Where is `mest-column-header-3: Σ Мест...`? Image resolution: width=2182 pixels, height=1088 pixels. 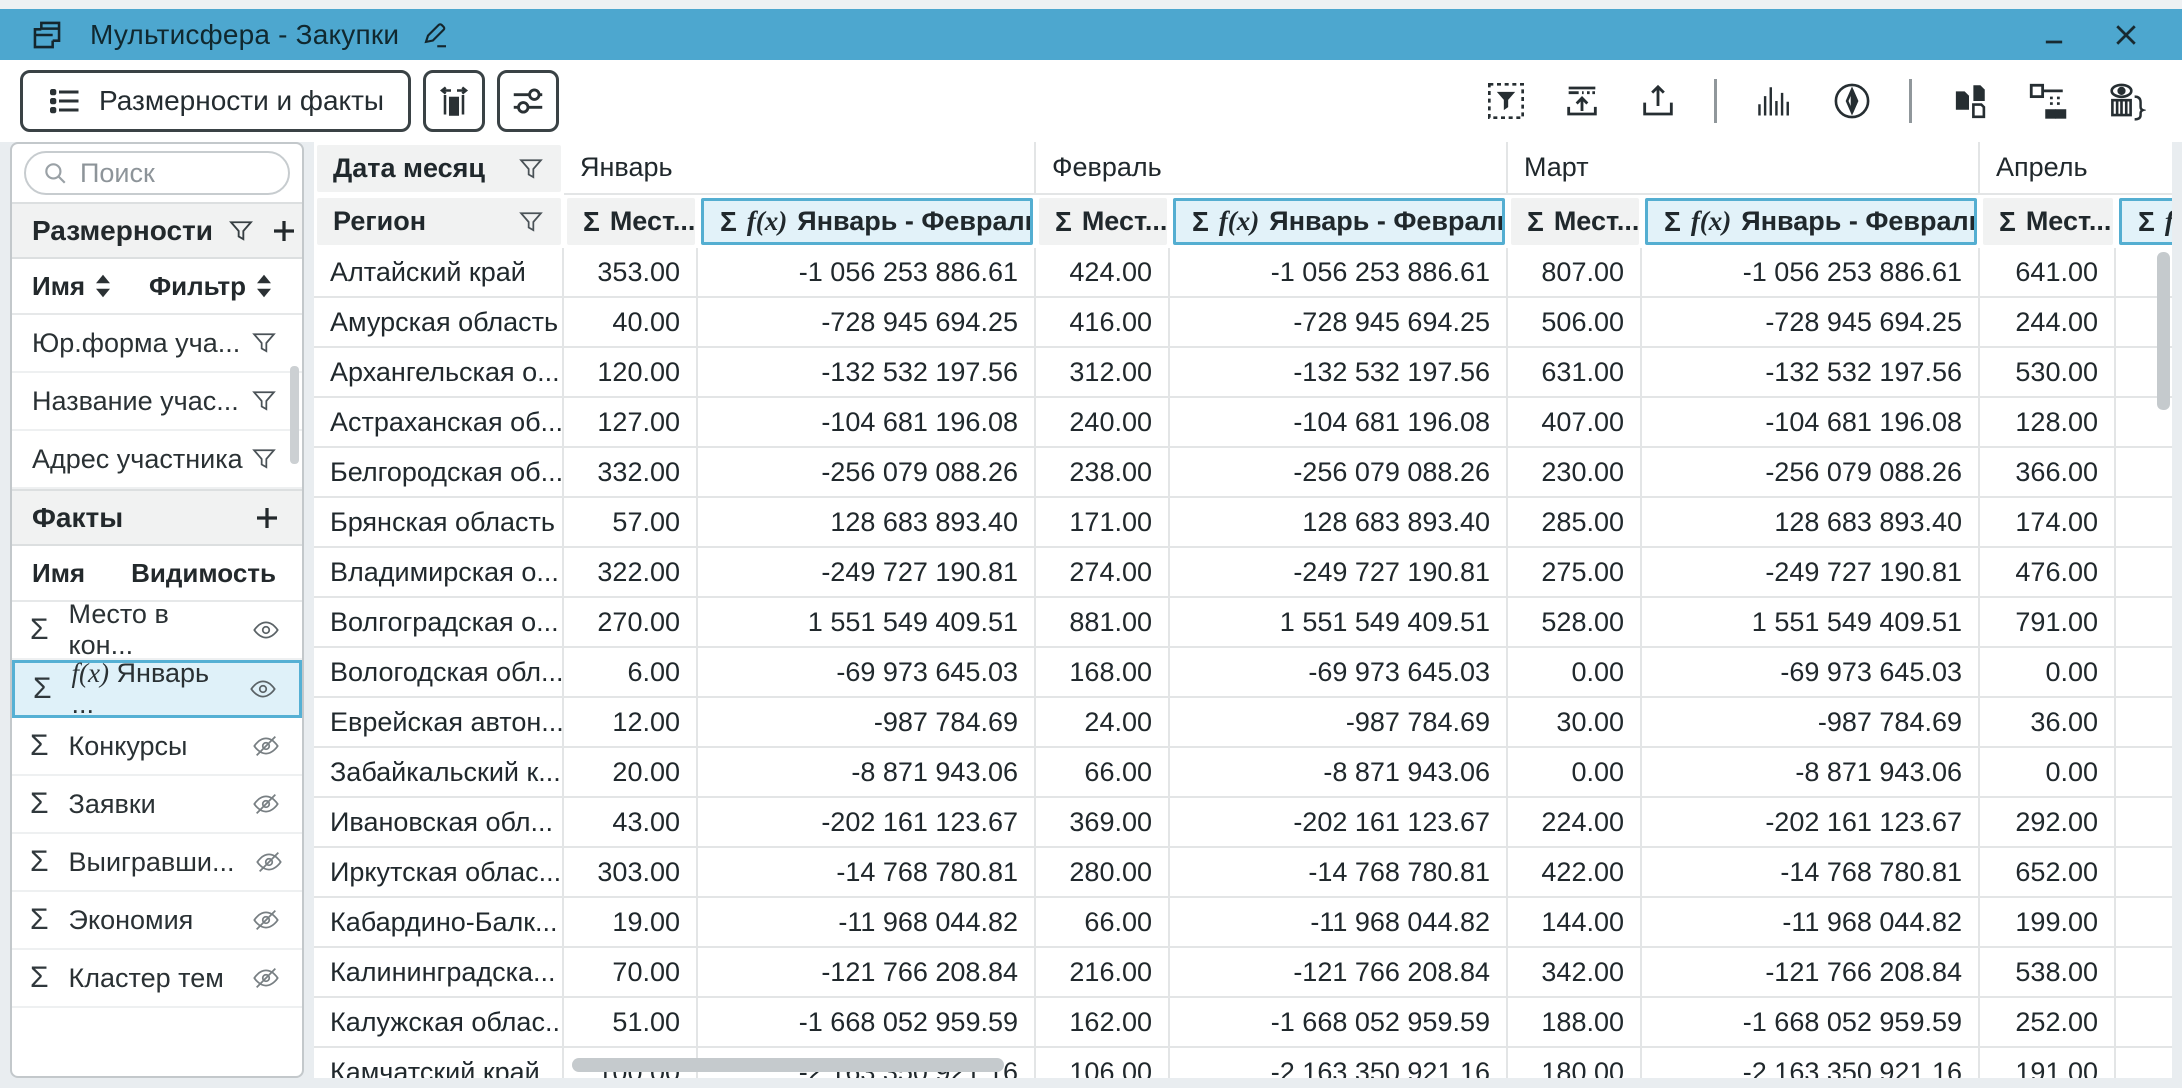
mest-column-header-3: Σ Мест... is located at coordinates (1575, 221).